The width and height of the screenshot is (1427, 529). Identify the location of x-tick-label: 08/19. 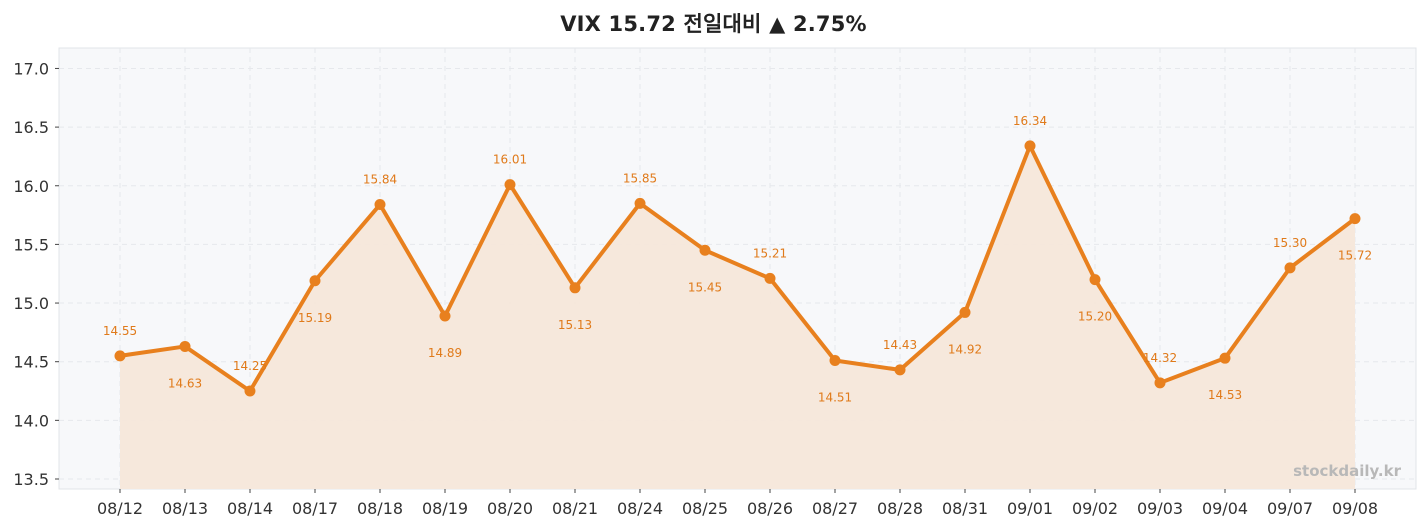
(445, 508).